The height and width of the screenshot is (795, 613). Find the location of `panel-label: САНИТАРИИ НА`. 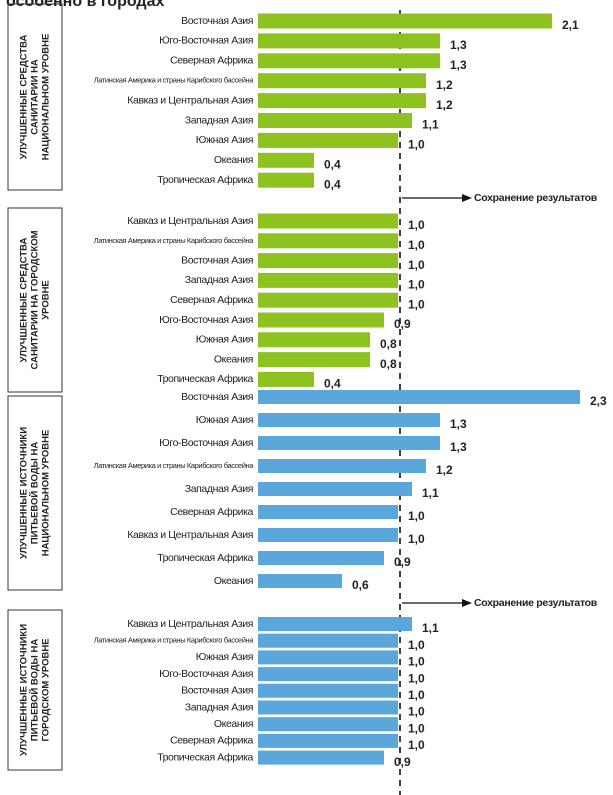

panel-label: САНИТАРИИ НА is located at coordinates (35, 97).